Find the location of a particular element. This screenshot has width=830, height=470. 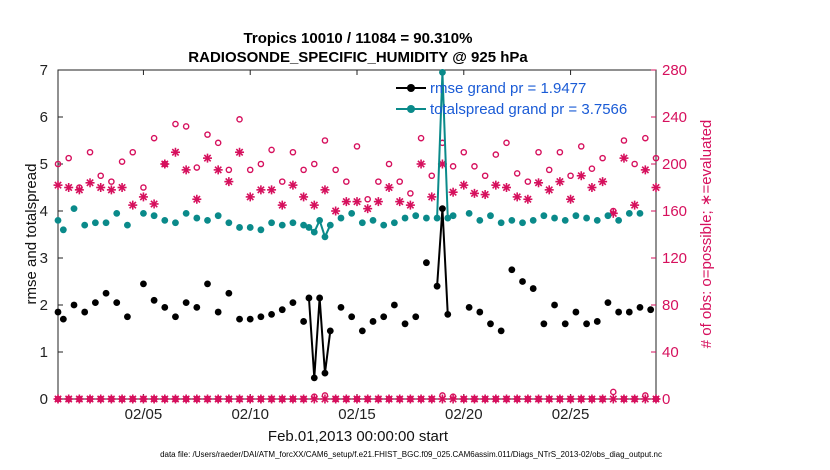

legend-rmse-label: rmse grand pr = 1.9477 is located at coordinates (508, 88).